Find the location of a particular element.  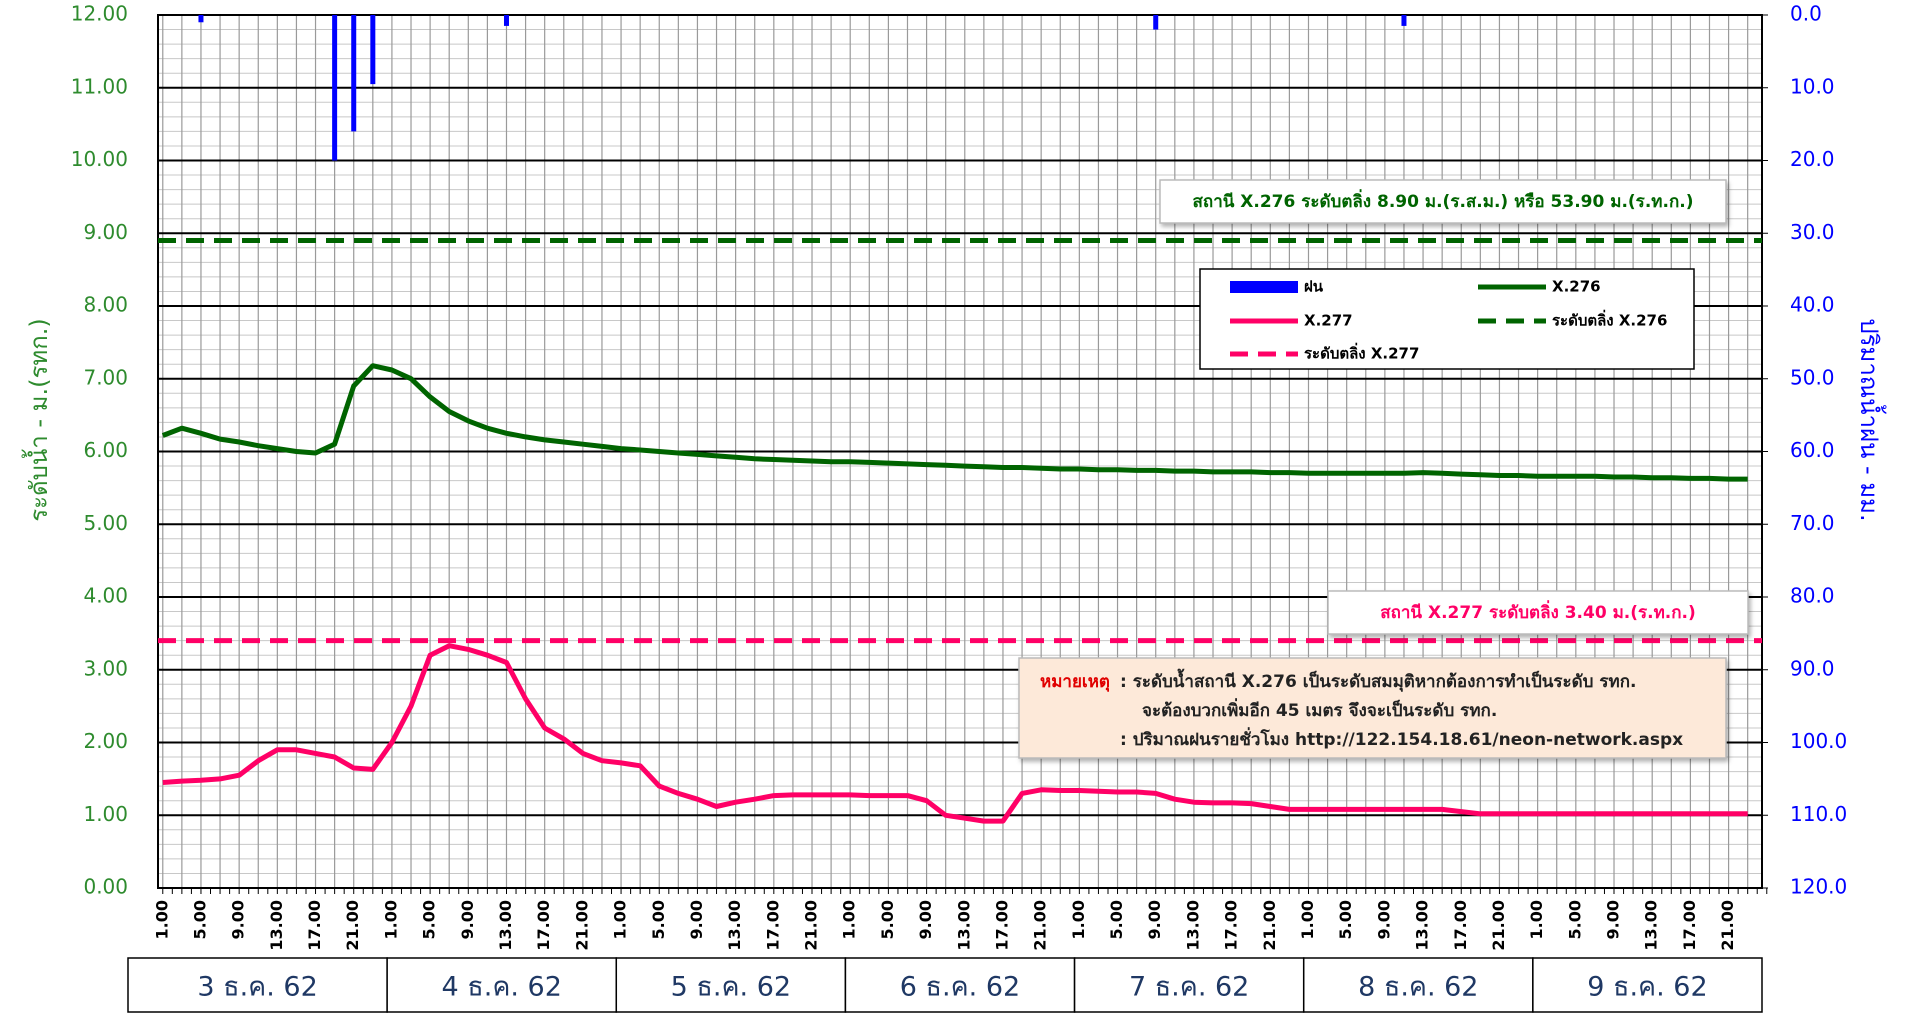

y-tick-label: 8.00 is located at coordinates (105, 305).